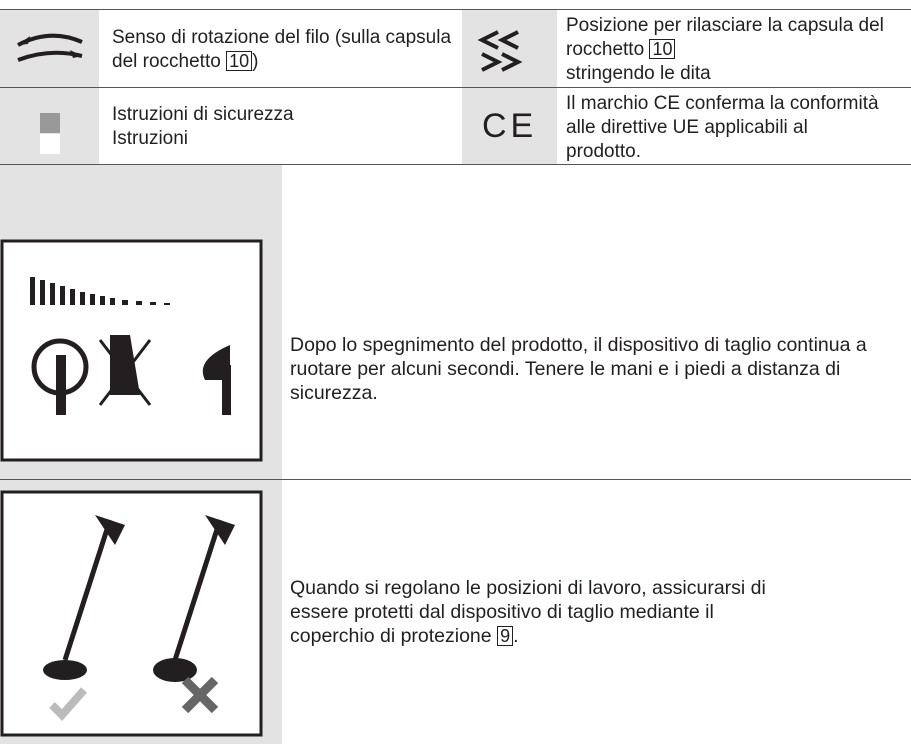 Image resolution: width=911 pixels, height=749 pixels. What do you see at coordinates (131, 613) in the screenshot?
I see `guard-icon` at bounding box center [131, 613].